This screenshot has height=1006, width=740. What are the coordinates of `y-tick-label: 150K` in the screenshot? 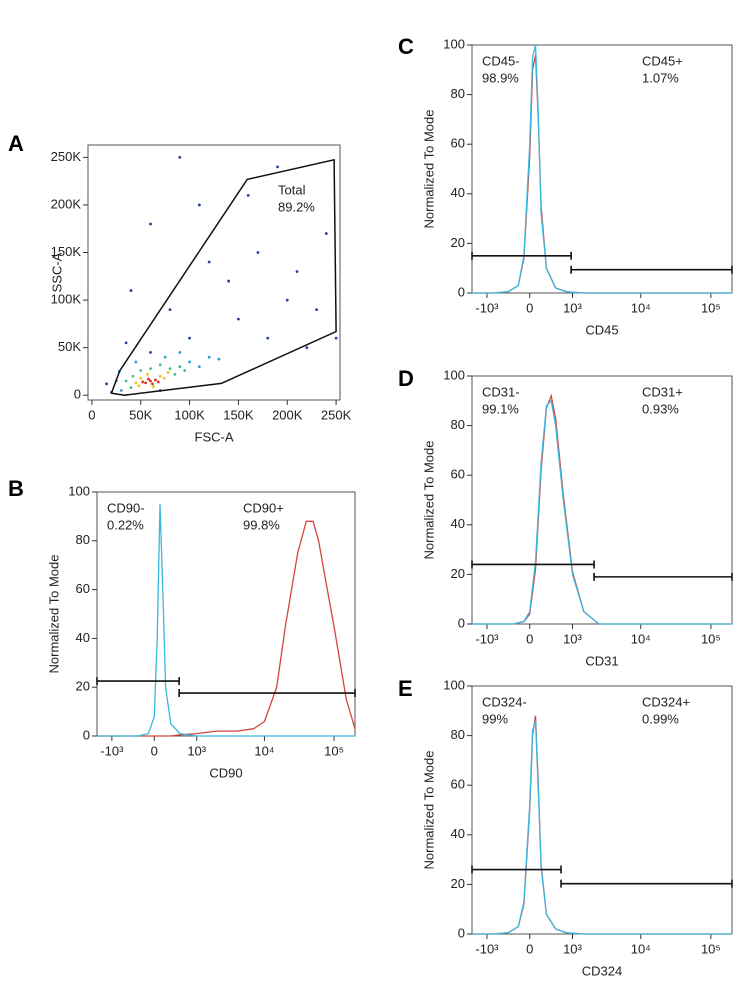 It's located at (66, 251).